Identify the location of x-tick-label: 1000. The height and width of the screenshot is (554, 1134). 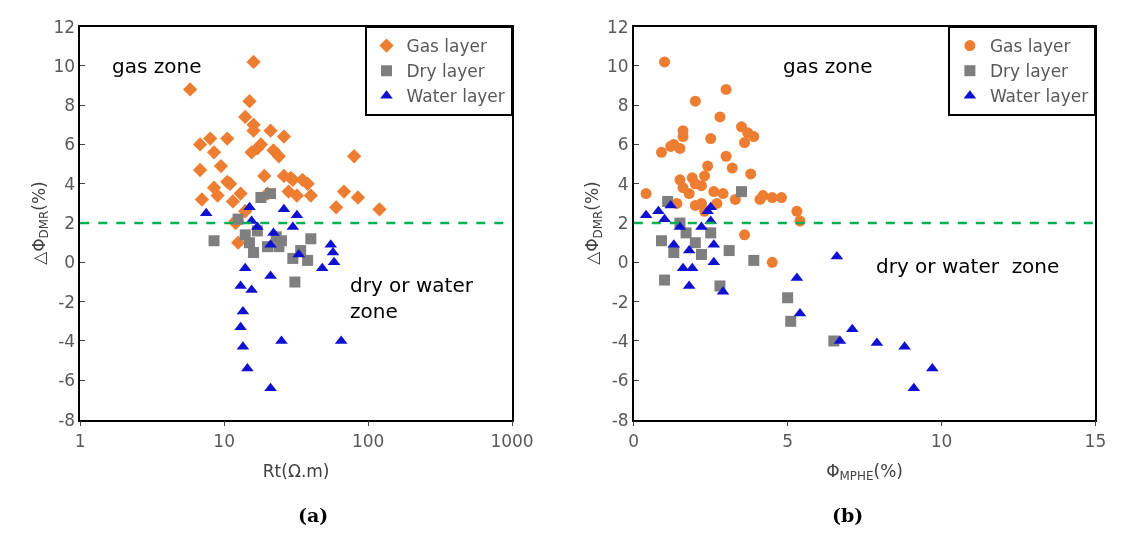
(512, 440).